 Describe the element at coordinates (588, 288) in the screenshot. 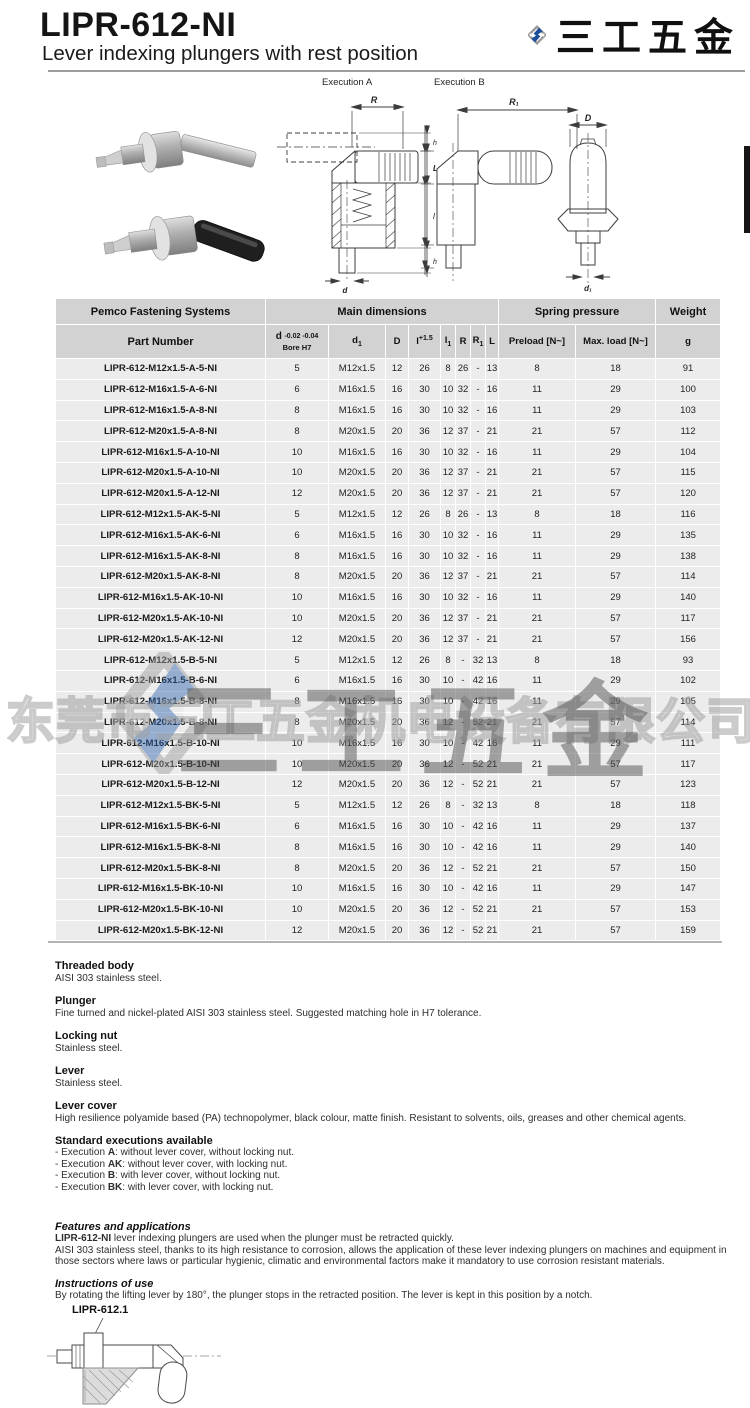

I see `dim-label-d1: d₁` at that location.